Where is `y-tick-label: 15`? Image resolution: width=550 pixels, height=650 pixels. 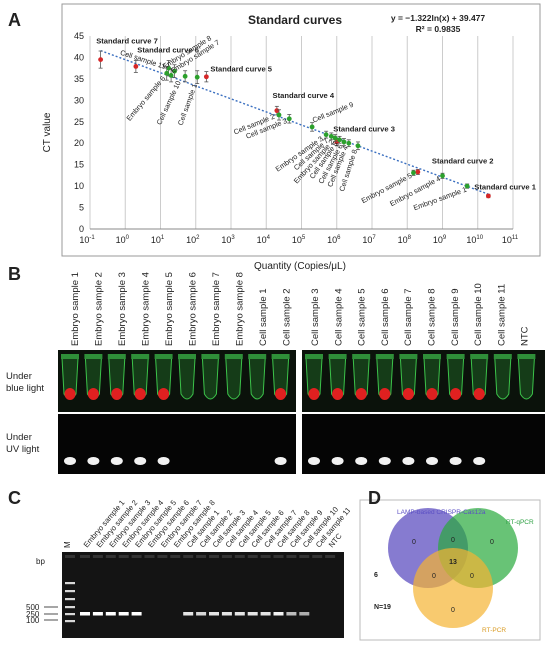 y-tick-label: 15 is located at coordinates (79, 165).